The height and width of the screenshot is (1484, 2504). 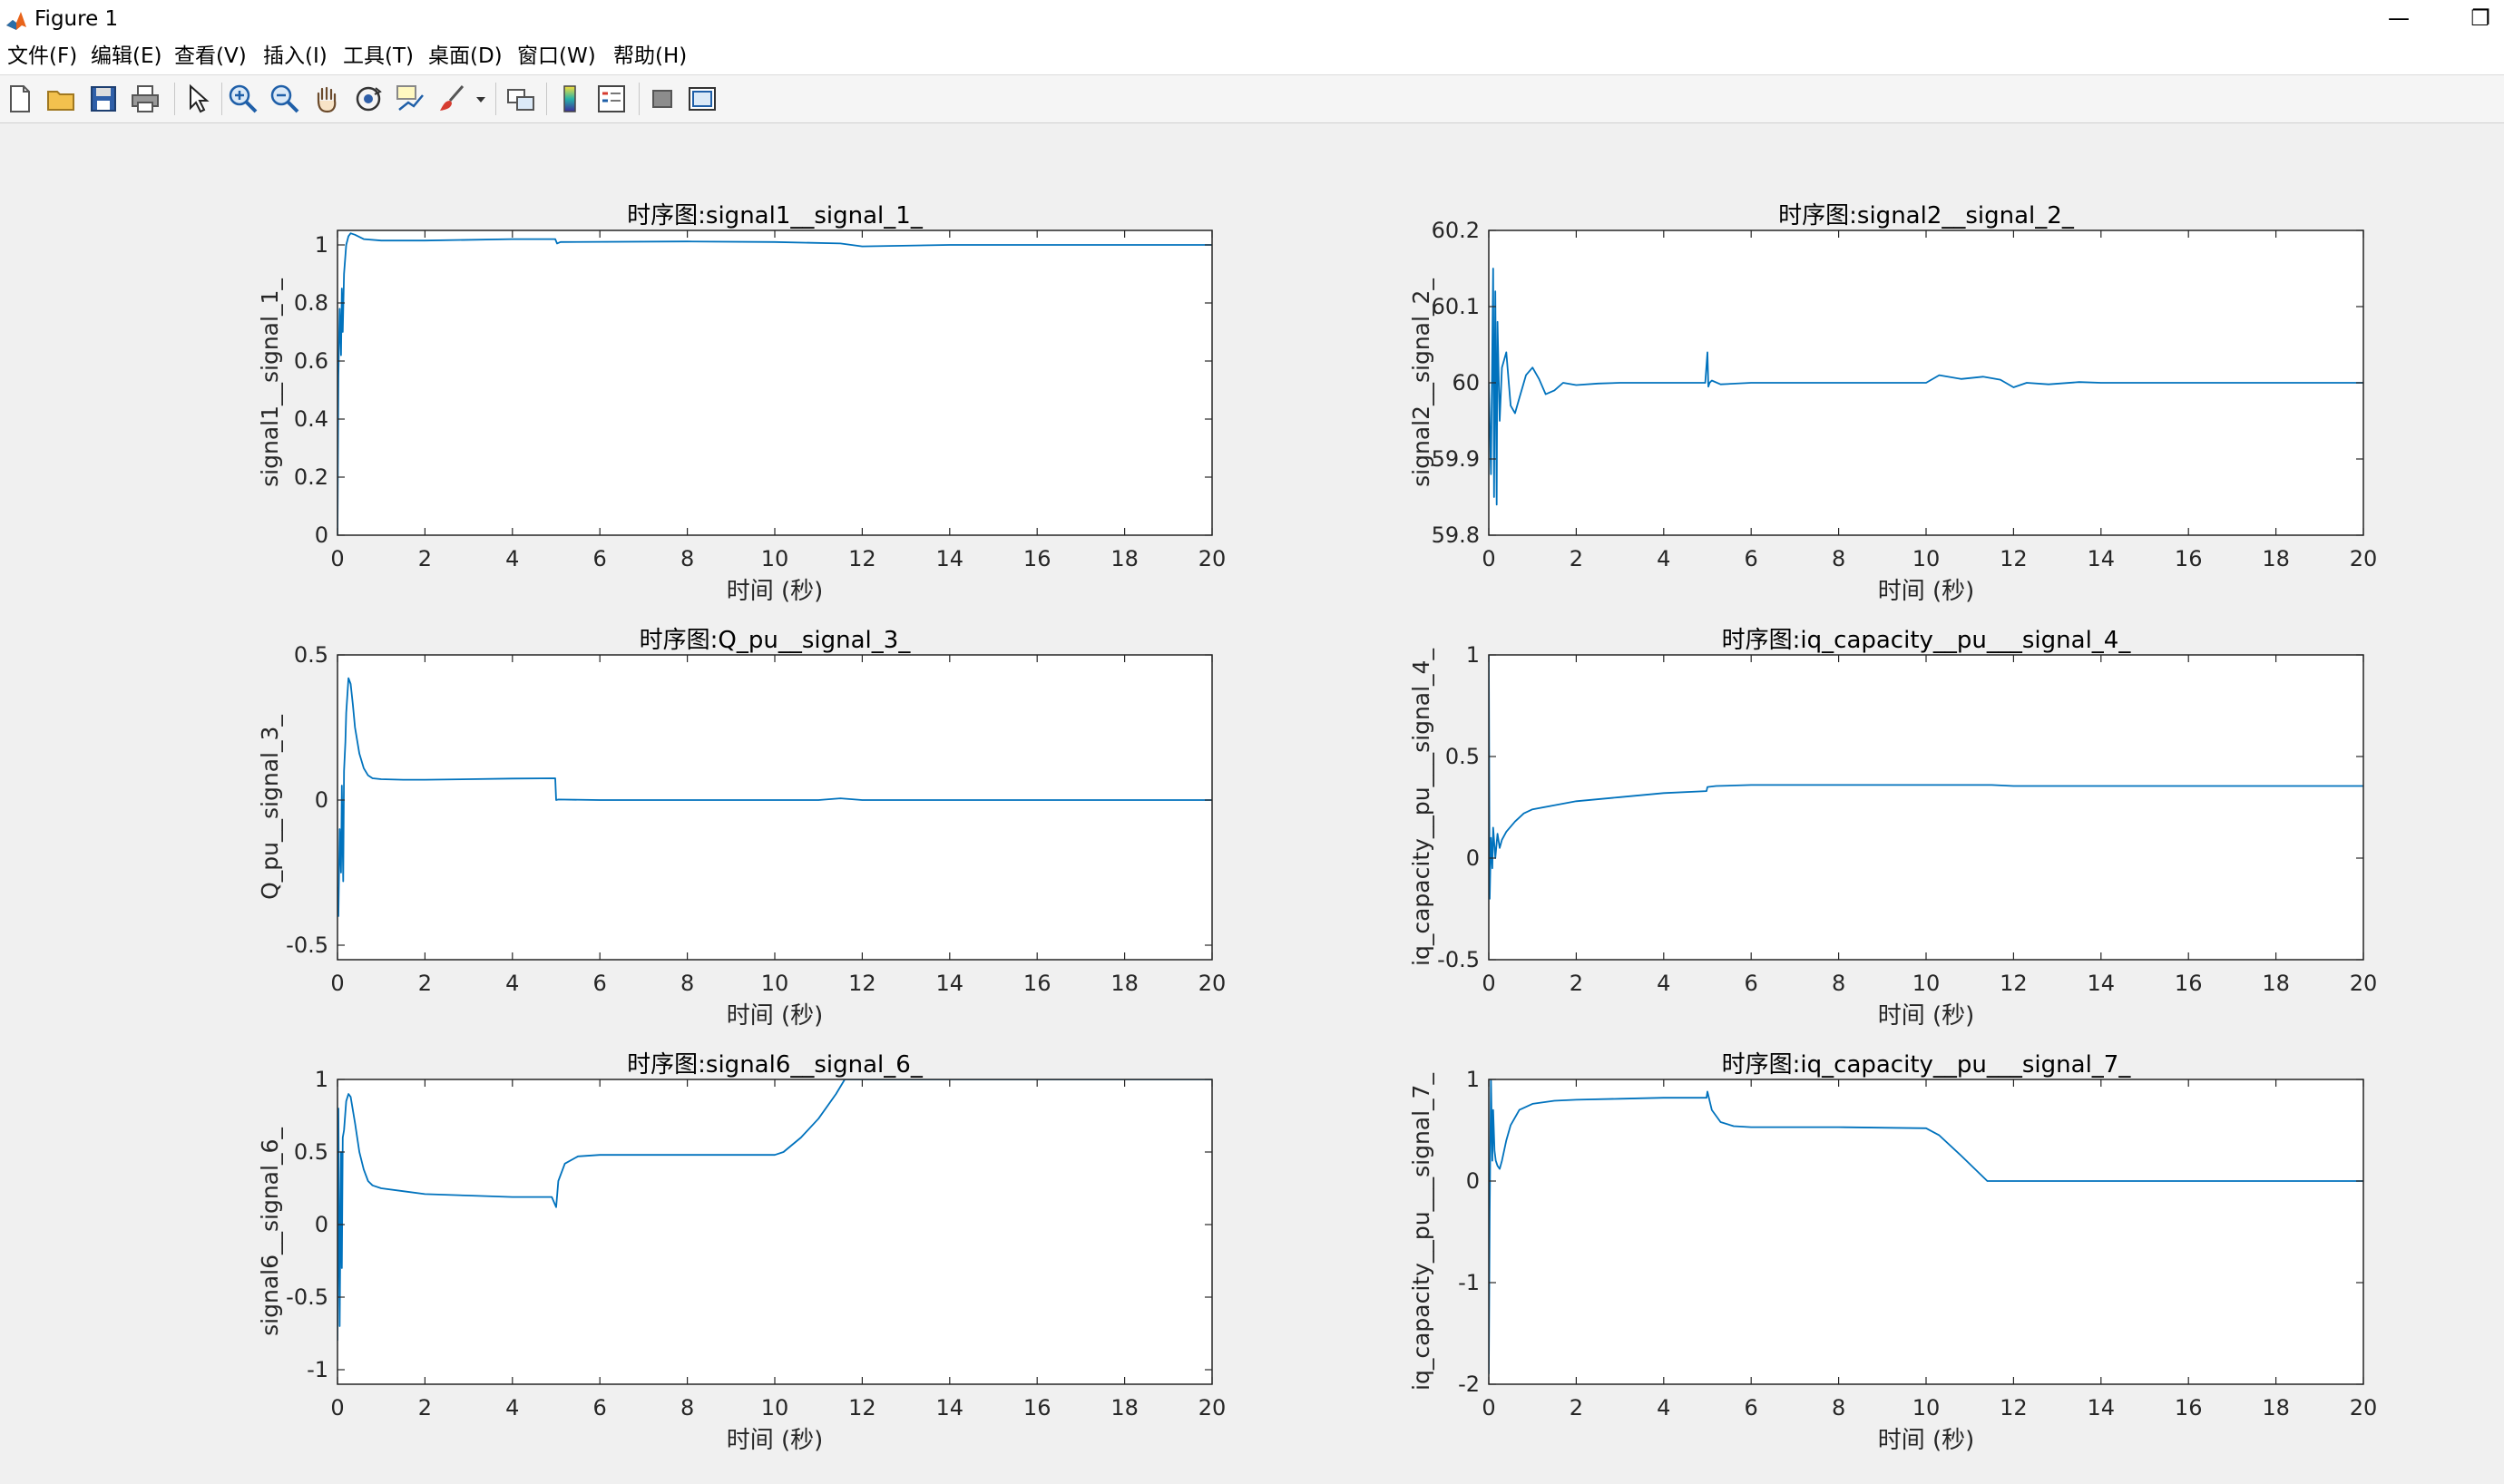 What do you see at coordinates (1927, 640) in the screenshot?
I see `subplot-title: 时序图:iq_capacity__pu___signal_4_` at bounding box center [1927, 640].